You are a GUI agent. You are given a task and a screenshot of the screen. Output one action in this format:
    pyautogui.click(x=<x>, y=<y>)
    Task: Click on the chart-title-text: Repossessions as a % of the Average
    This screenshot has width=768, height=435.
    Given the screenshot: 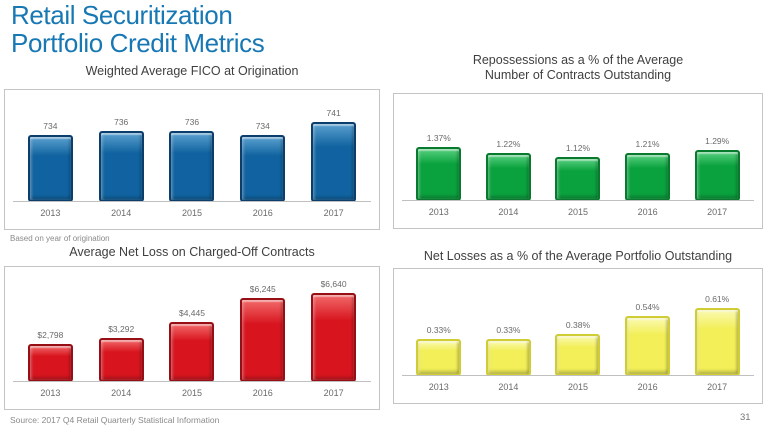 What is the action you would take?
    pyautogui.click(x=578, y=60)
    